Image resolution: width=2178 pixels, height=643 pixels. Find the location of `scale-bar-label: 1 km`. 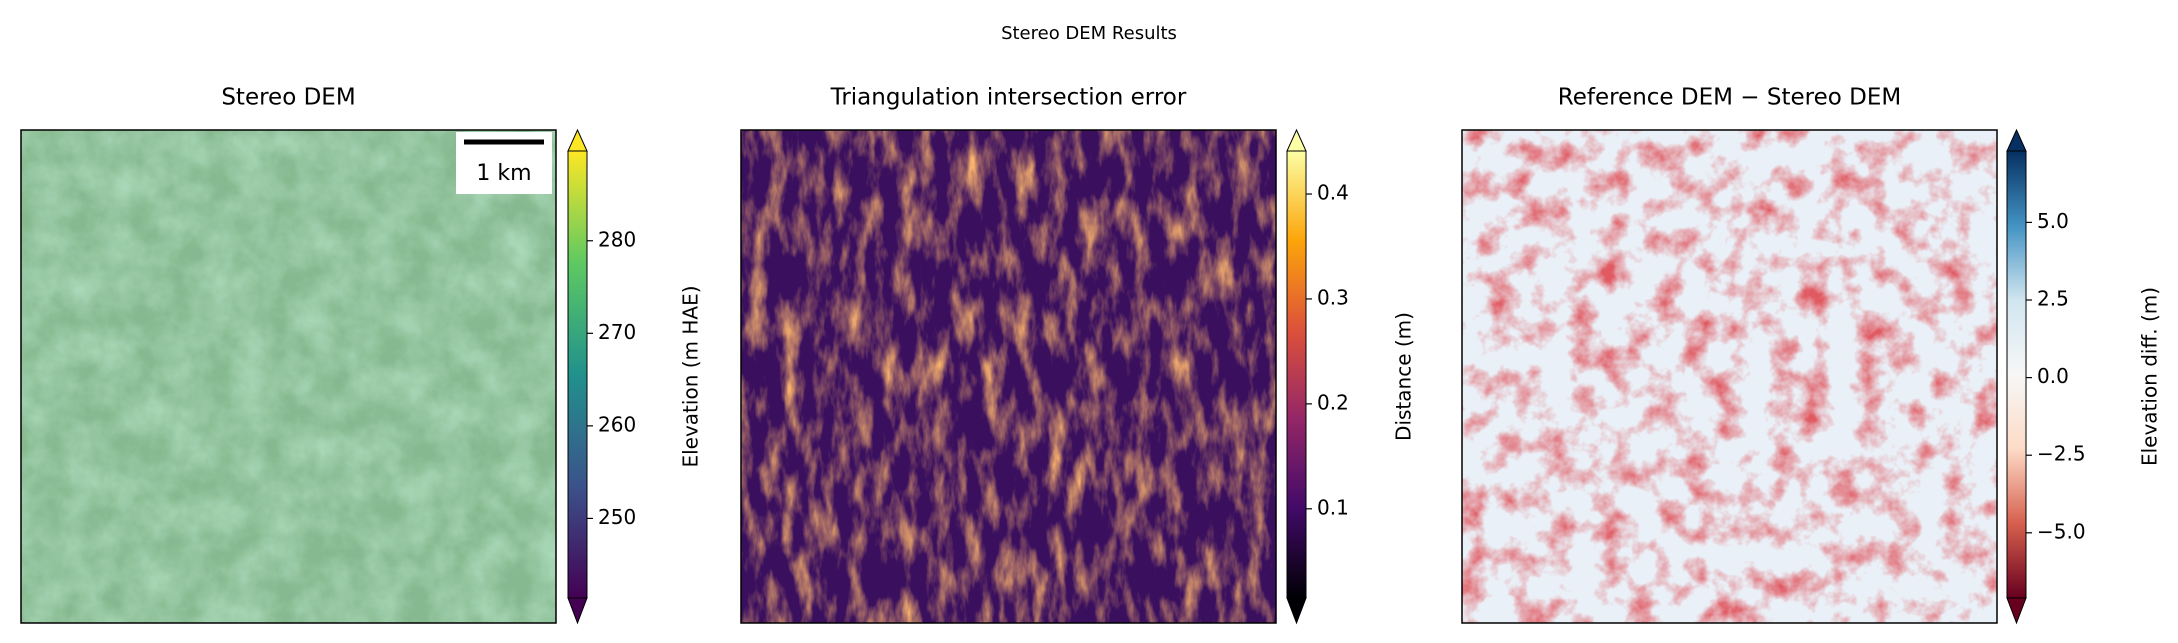

scale-bar-label: 1 km is located at coordinates (503, 173).